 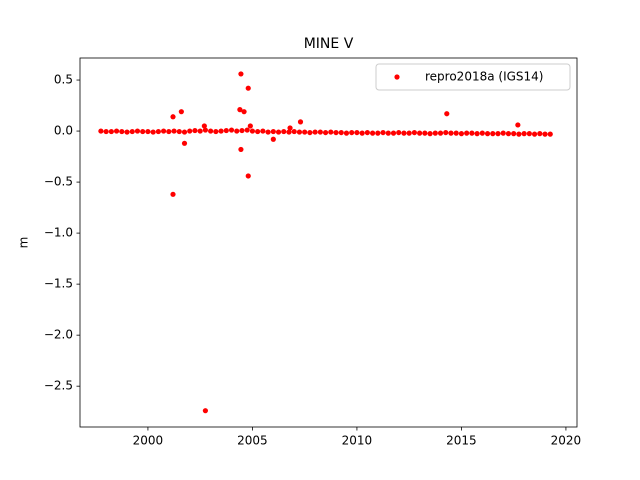 What do you see at coordinates (58, 284) in the screenshot?
I see `y-tick-label: −1.5` at bounding box center [58, 284].